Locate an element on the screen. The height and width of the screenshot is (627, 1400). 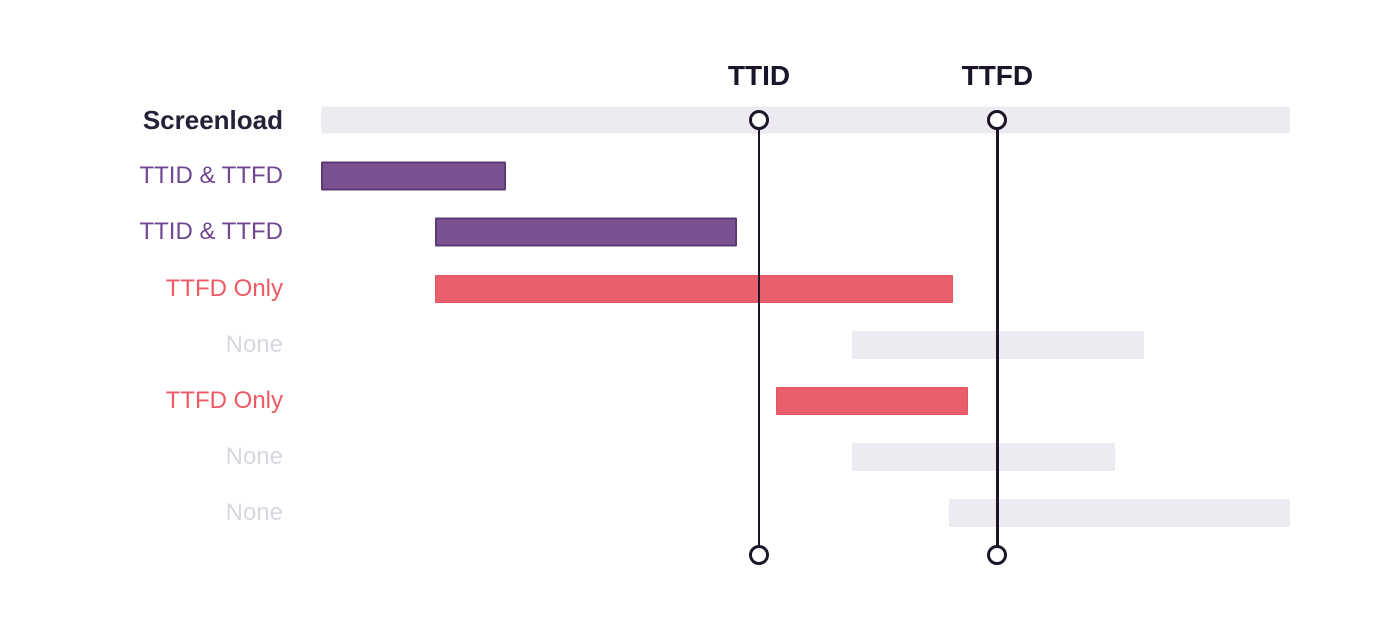
span-row: Screenload is located at coordinates (645, 120).